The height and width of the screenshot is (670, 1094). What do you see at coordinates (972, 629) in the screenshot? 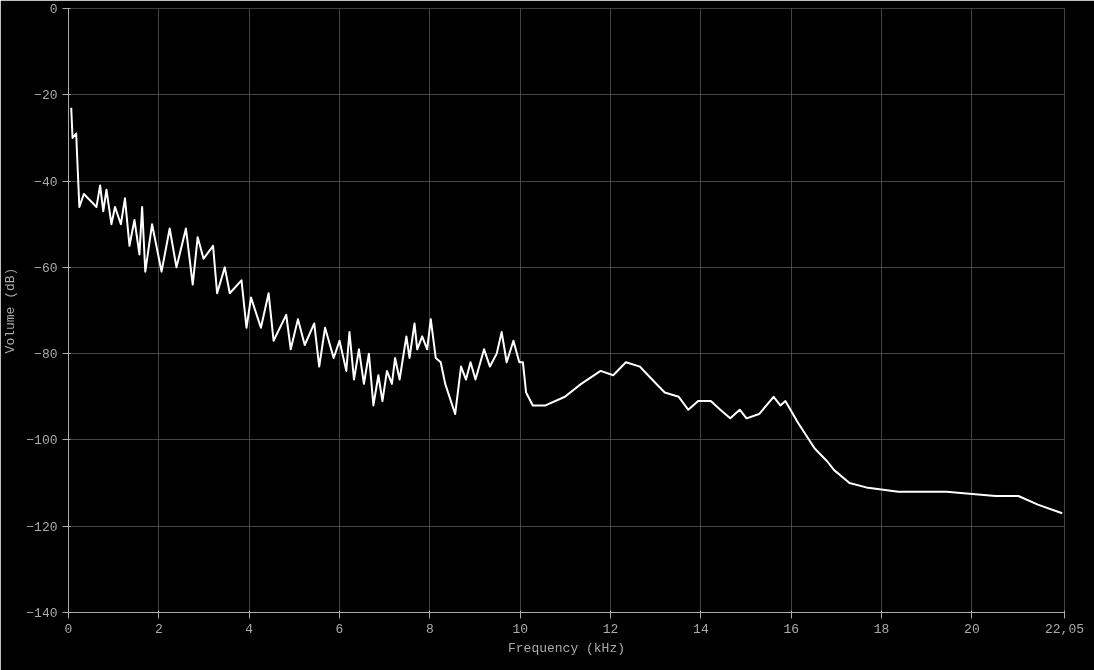
I see `x-tick-label: 20` at bounding box center [972, 629].